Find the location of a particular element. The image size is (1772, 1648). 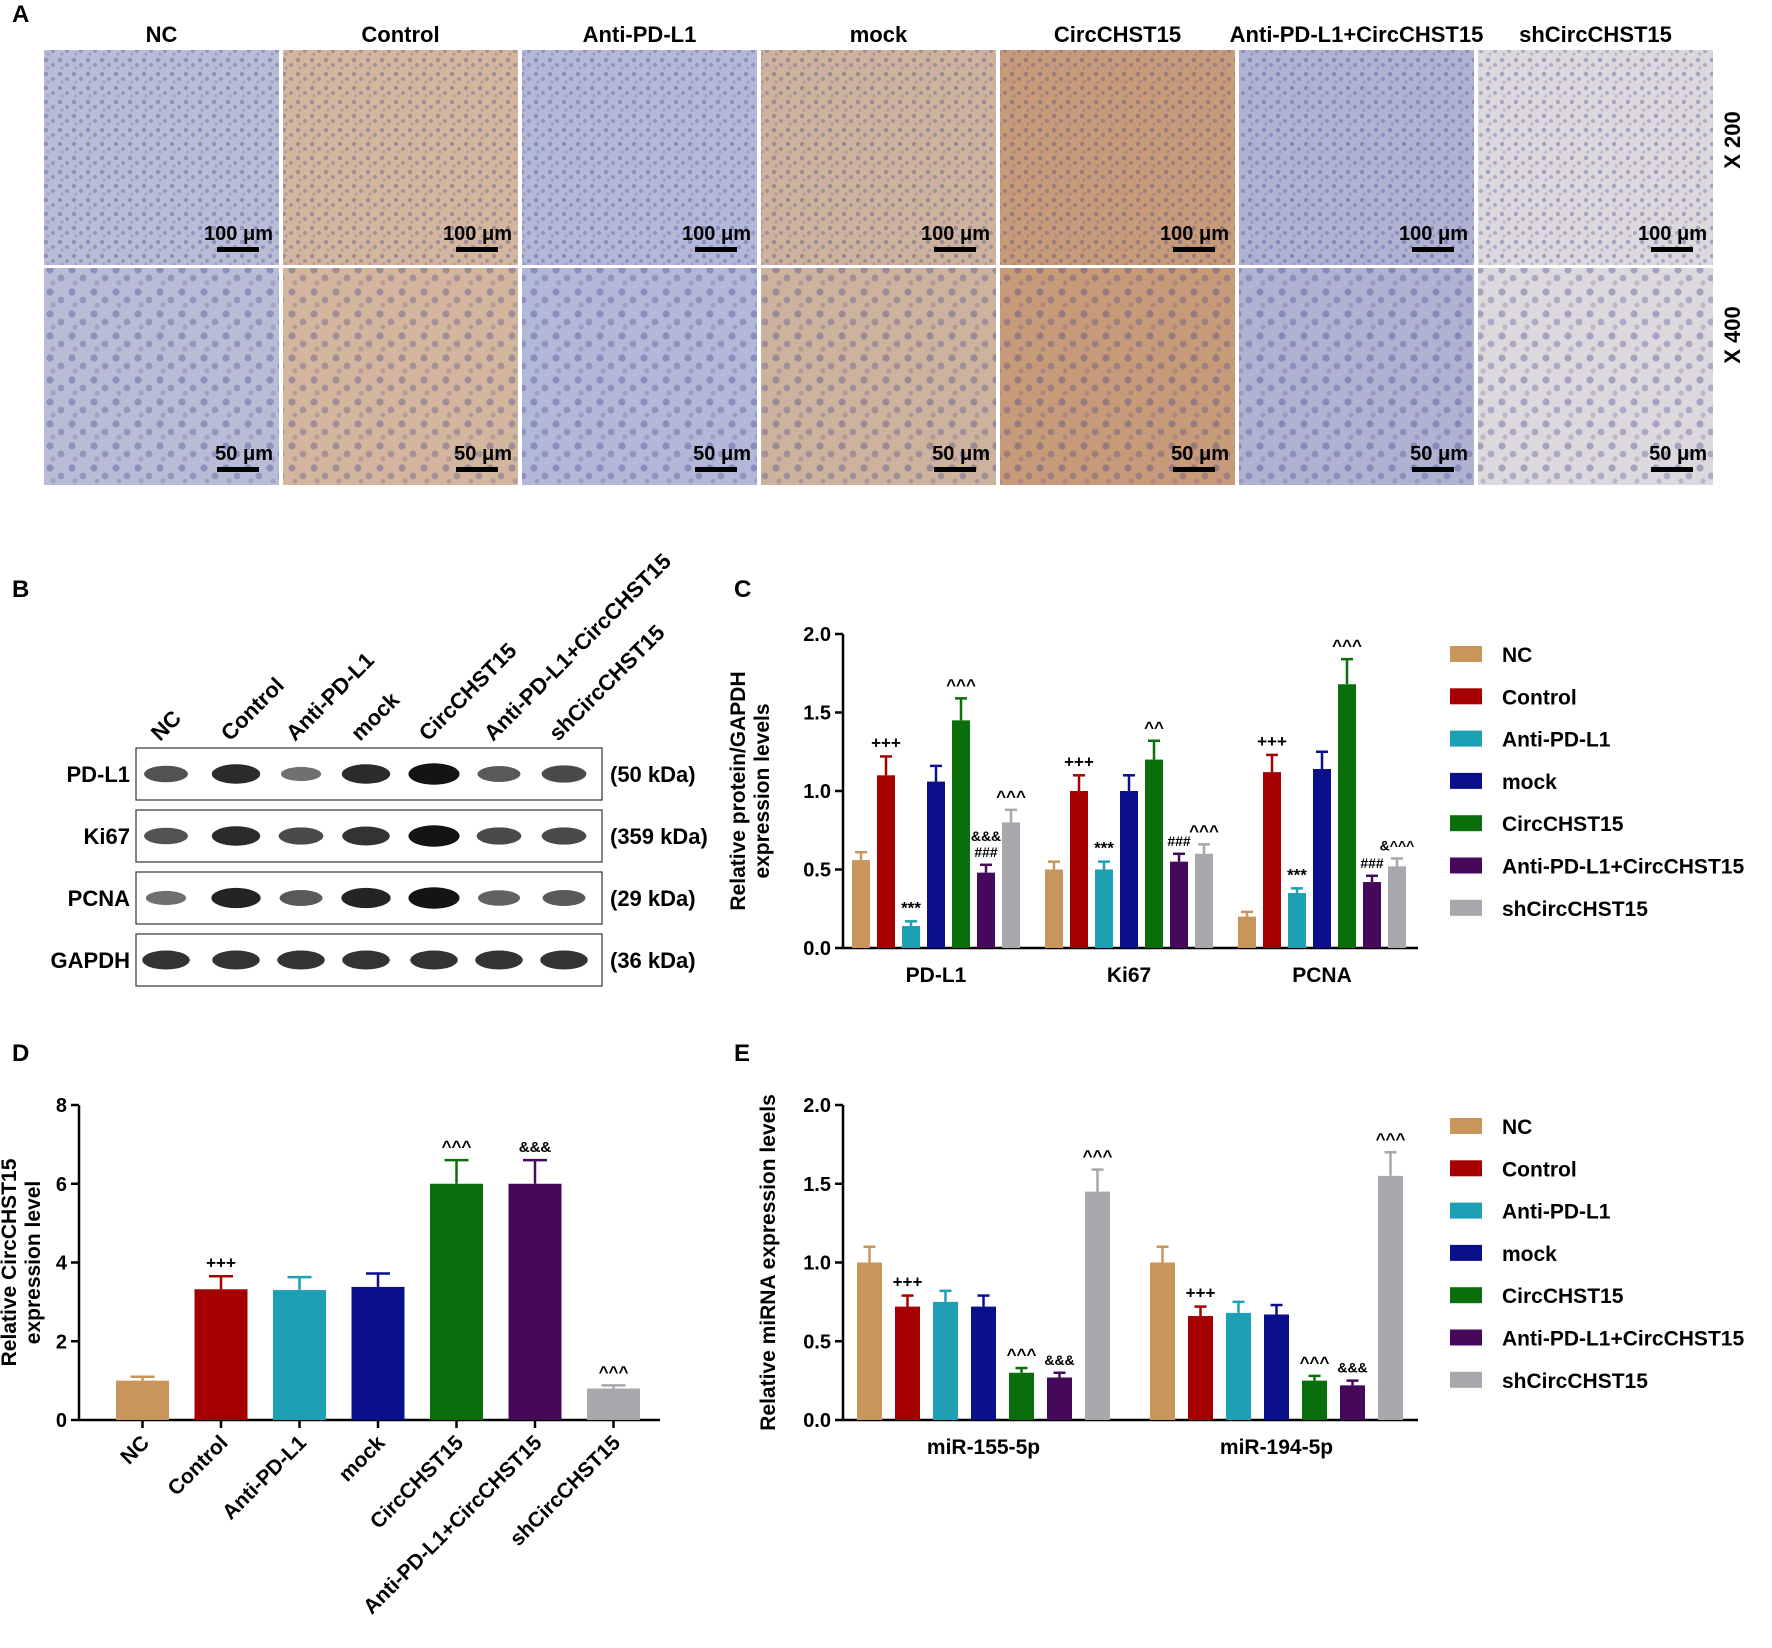

bar-pcna-shcircchst15 is located at coordinates (1397, 907).